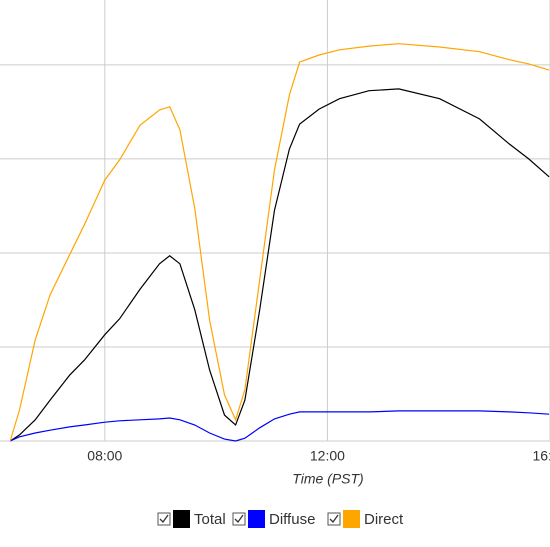  Describe the element at coordinates (327, 456) in the screenshot. I see `x-tick-label: 12:00` at that location.